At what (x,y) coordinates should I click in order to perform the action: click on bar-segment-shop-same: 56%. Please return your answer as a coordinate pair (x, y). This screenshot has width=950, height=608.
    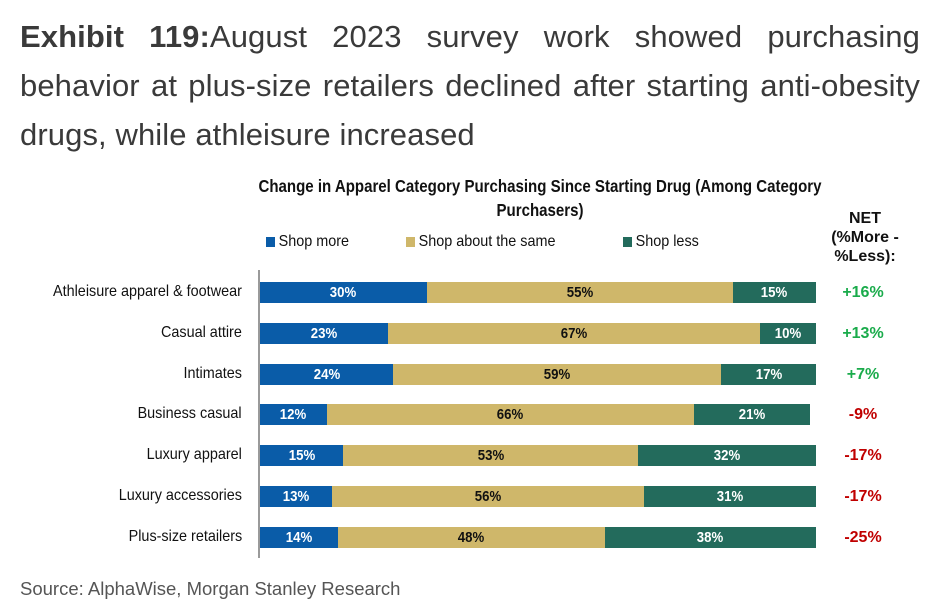
    Looking at the image, I should click on (488, 496).